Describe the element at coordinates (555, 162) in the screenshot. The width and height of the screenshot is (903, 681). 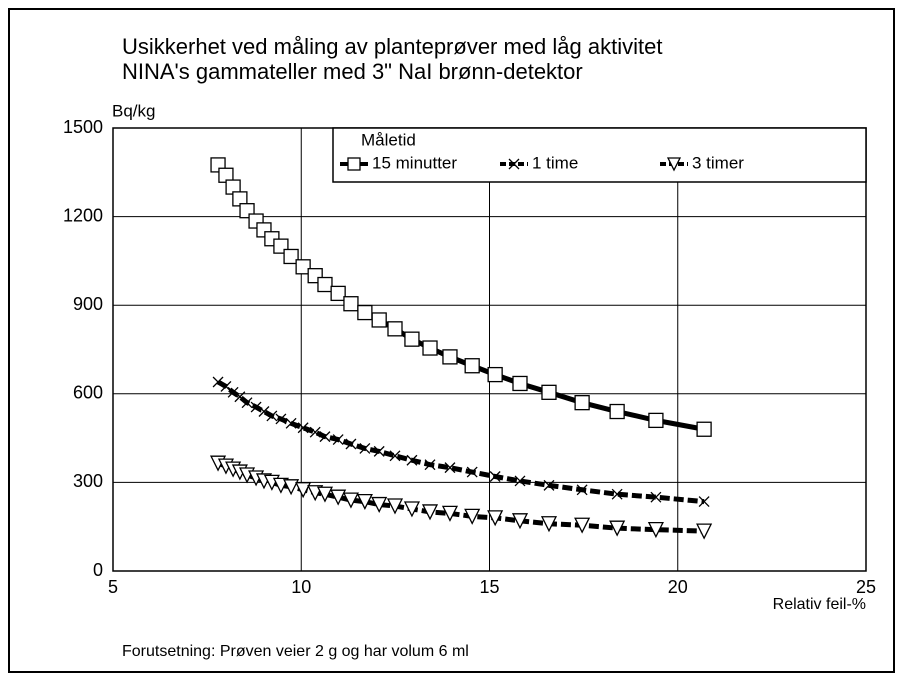
I see `legend-label: 1 time` at that location.